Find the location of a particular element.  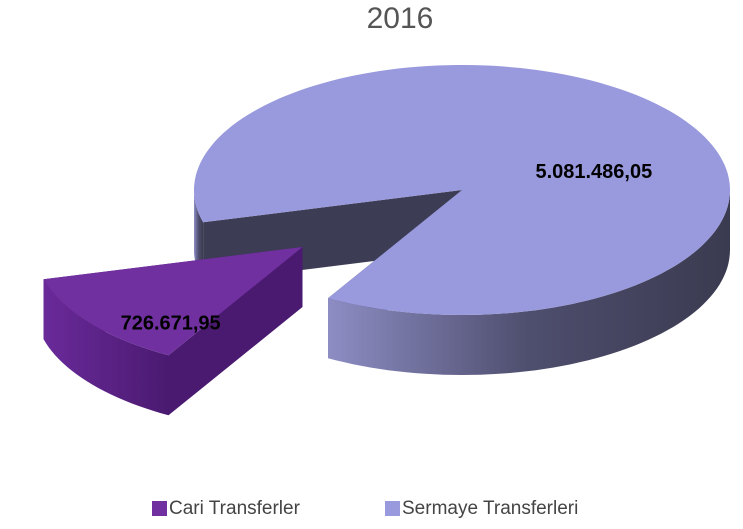

legend-label: Cari Transferler is located at coordinates (235, 508).